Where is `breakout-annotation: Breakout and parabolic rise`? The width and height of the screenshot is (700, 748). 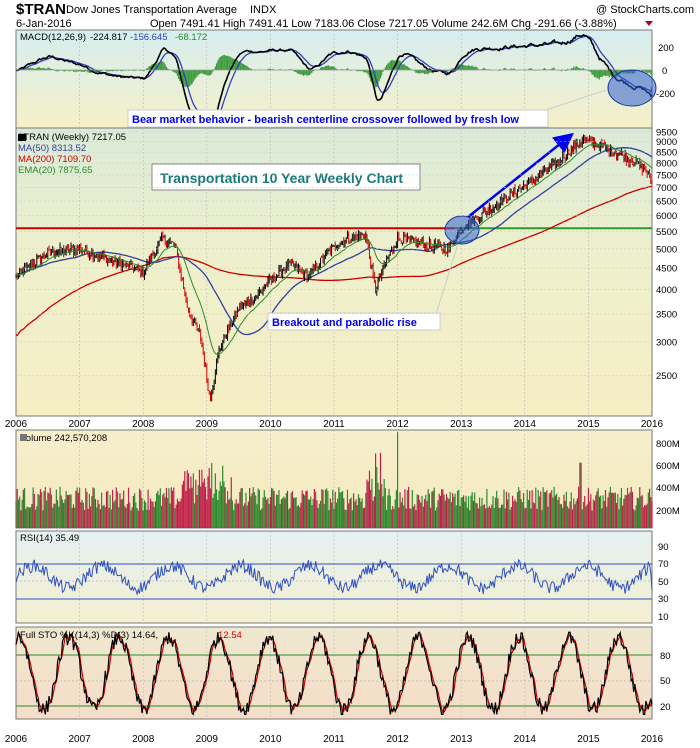
breakout-annotation: Breakout and parabolic rise is located at coordinates (344, 323).